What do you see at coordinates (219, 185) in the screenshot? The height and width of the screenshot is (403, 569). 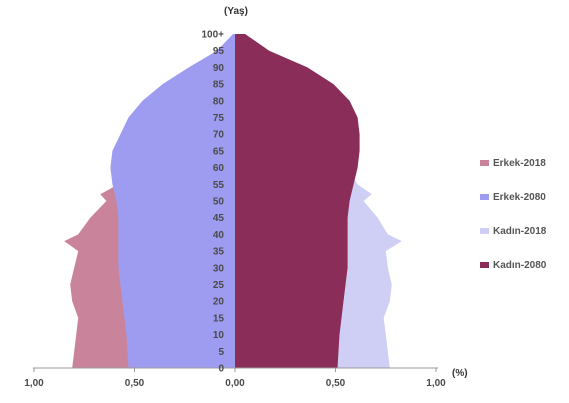 I see `age-tick-label: 55` at bounding box center [219, 185].